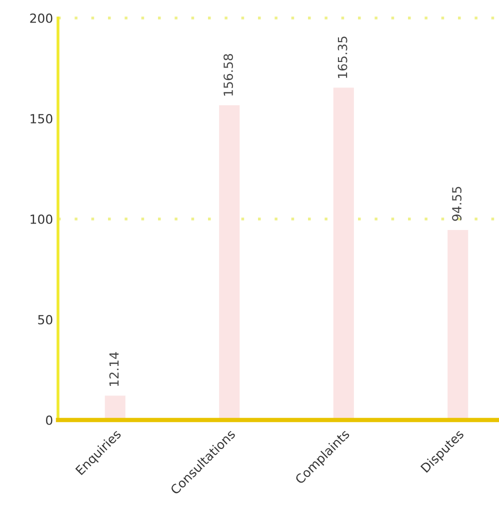 The image size is (499, 511). What do you see at coordinates (343, 57) in the screenshot?
I see `data-label: 165.35` at bounding box center [343, 57].